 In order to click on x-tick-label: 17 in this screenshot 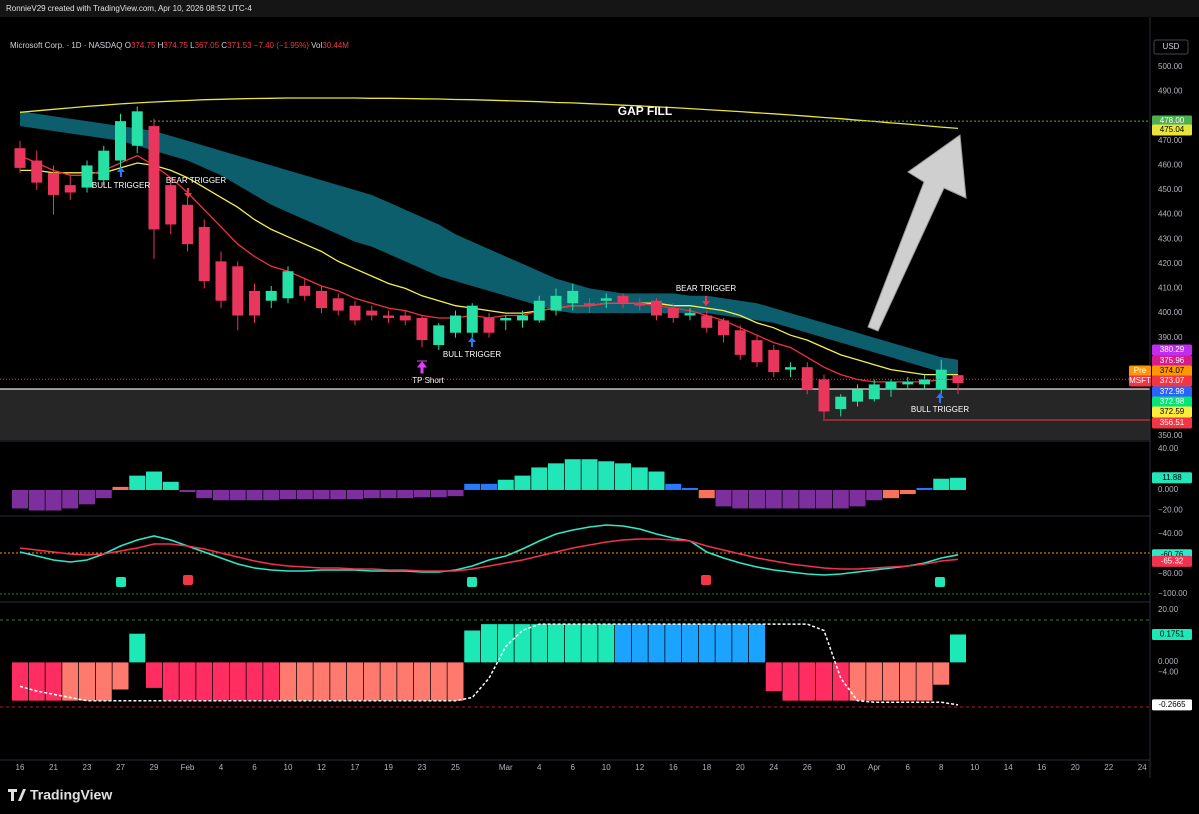, I will do `click(355, 767)`.